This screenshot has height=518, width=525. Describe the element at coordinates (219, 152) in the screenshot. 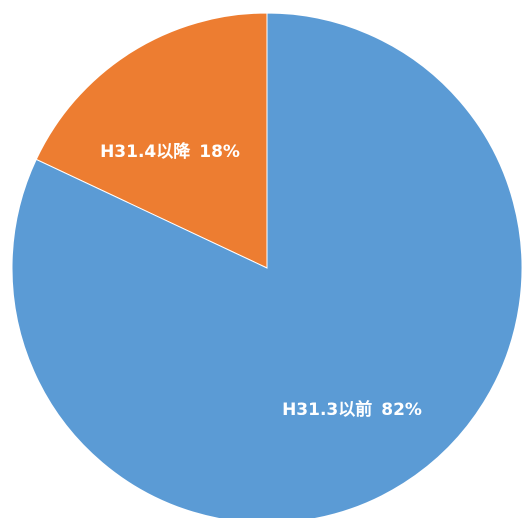

I see `slice-percent: 18%` at that location.